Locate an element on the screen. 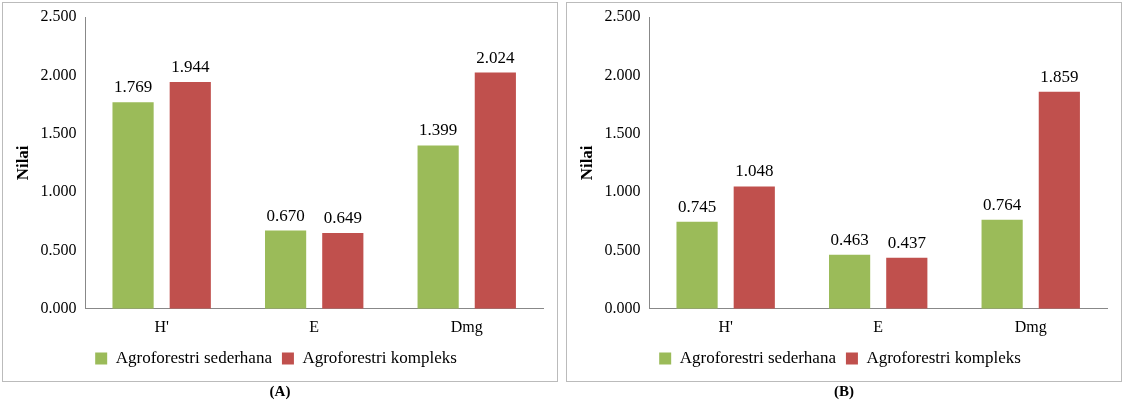 The width and height of the screenshot is (1135, 407). data-label: 0.764 is located at coordinates (1002, 204).